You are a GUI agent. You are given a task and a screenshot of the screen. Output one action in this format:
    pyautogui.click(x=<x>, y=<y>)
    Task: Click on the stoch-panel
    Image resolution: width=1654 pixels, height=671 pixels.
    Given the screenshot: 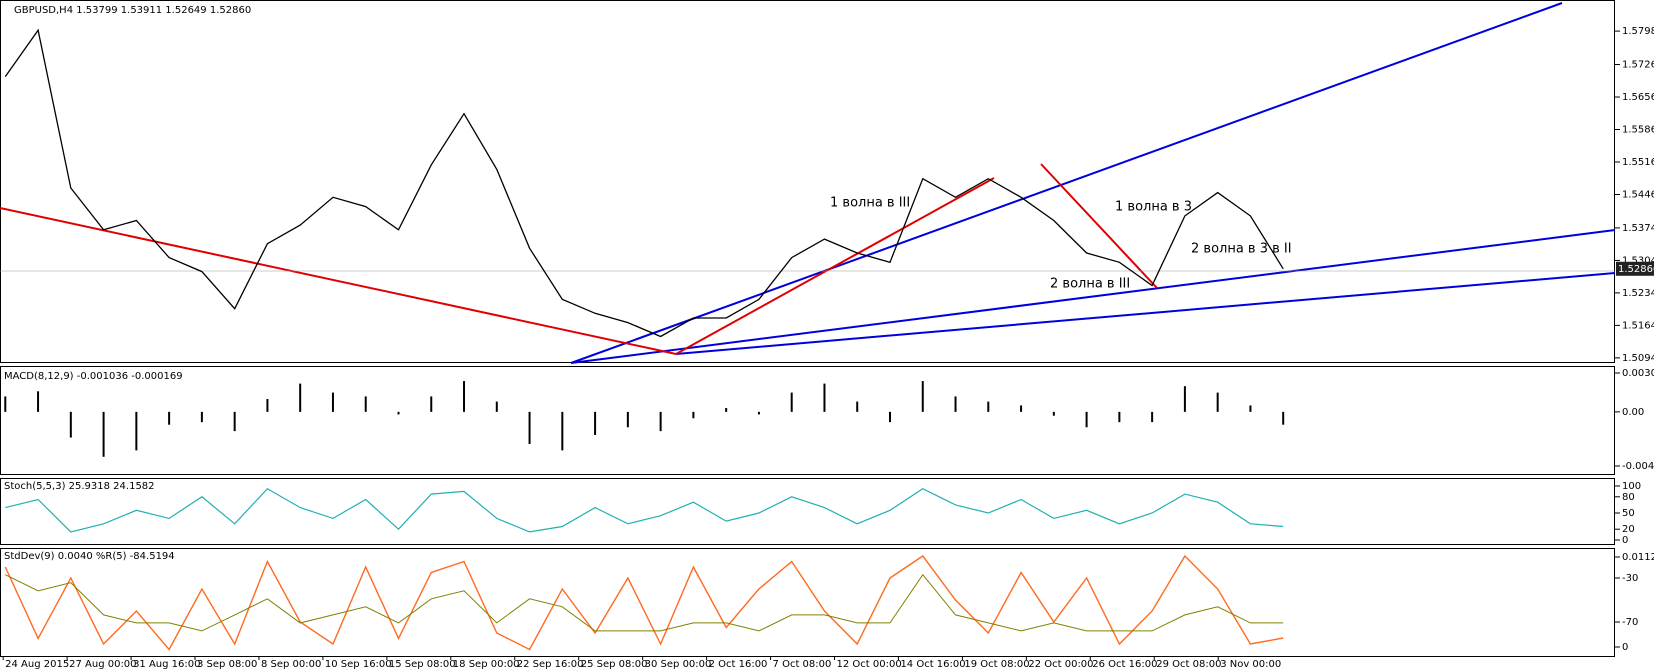 What is the action you would take?
    pyautogui.click(x=807, y=511)
    